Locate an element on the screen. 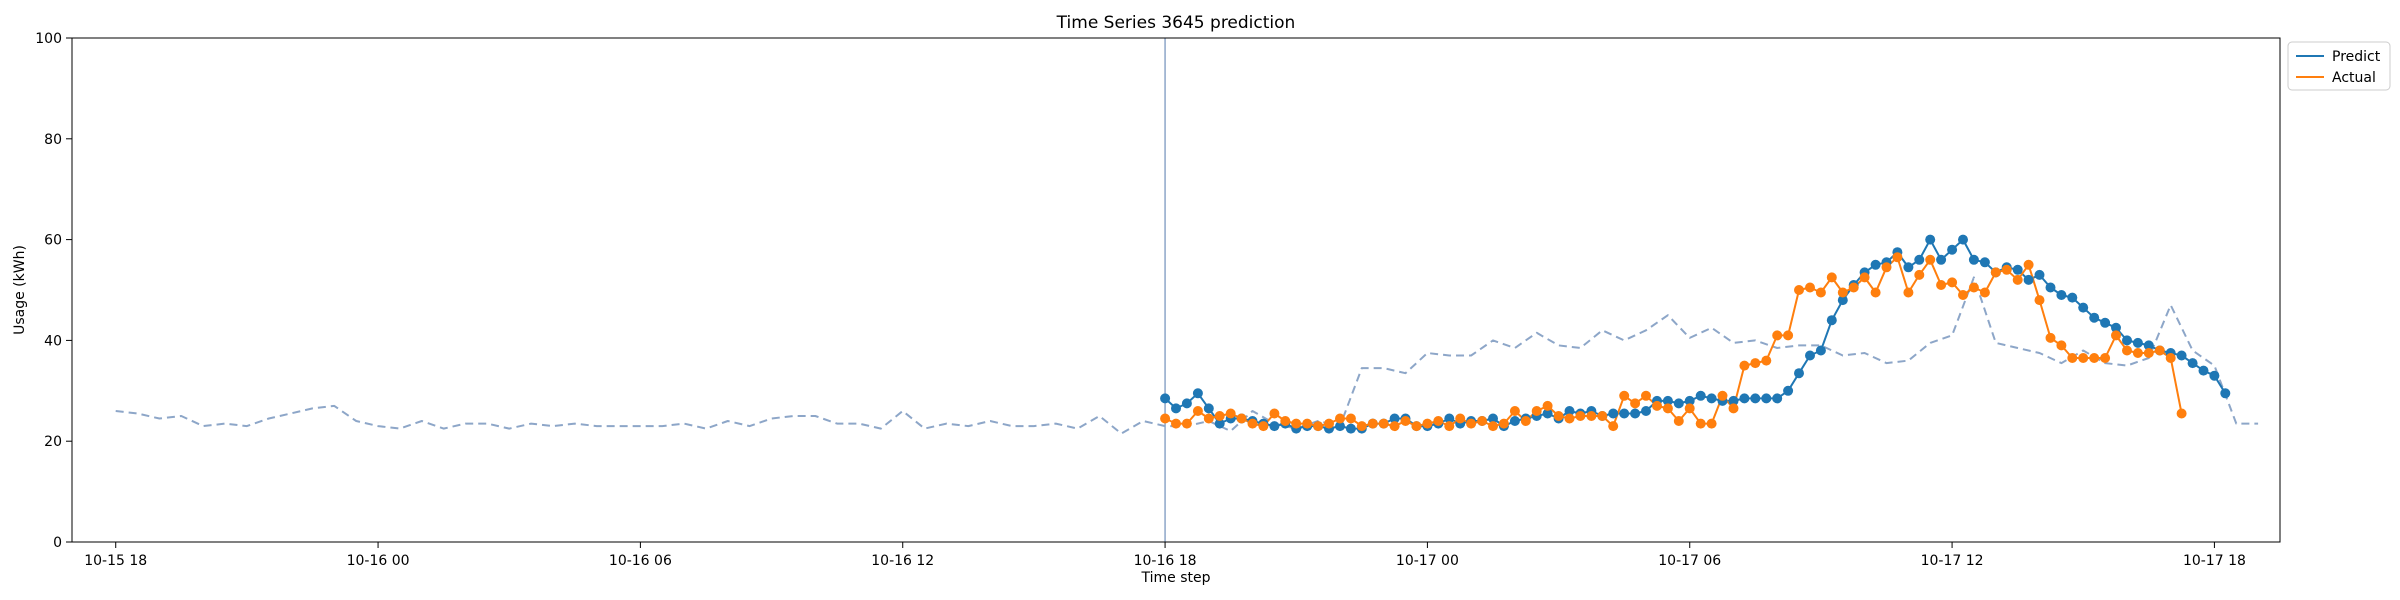 This screenshot has width=2400, height=600. x-tick-label-7: 10-17 12 is located at coordinates (1952, 561).